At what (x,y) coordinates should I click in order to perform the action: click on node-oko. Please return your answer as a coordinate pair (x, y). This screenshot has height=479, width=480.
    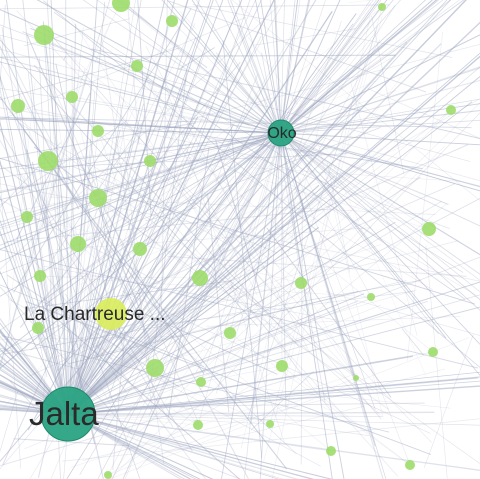
    Looking at the image, I should click on (281, 133).